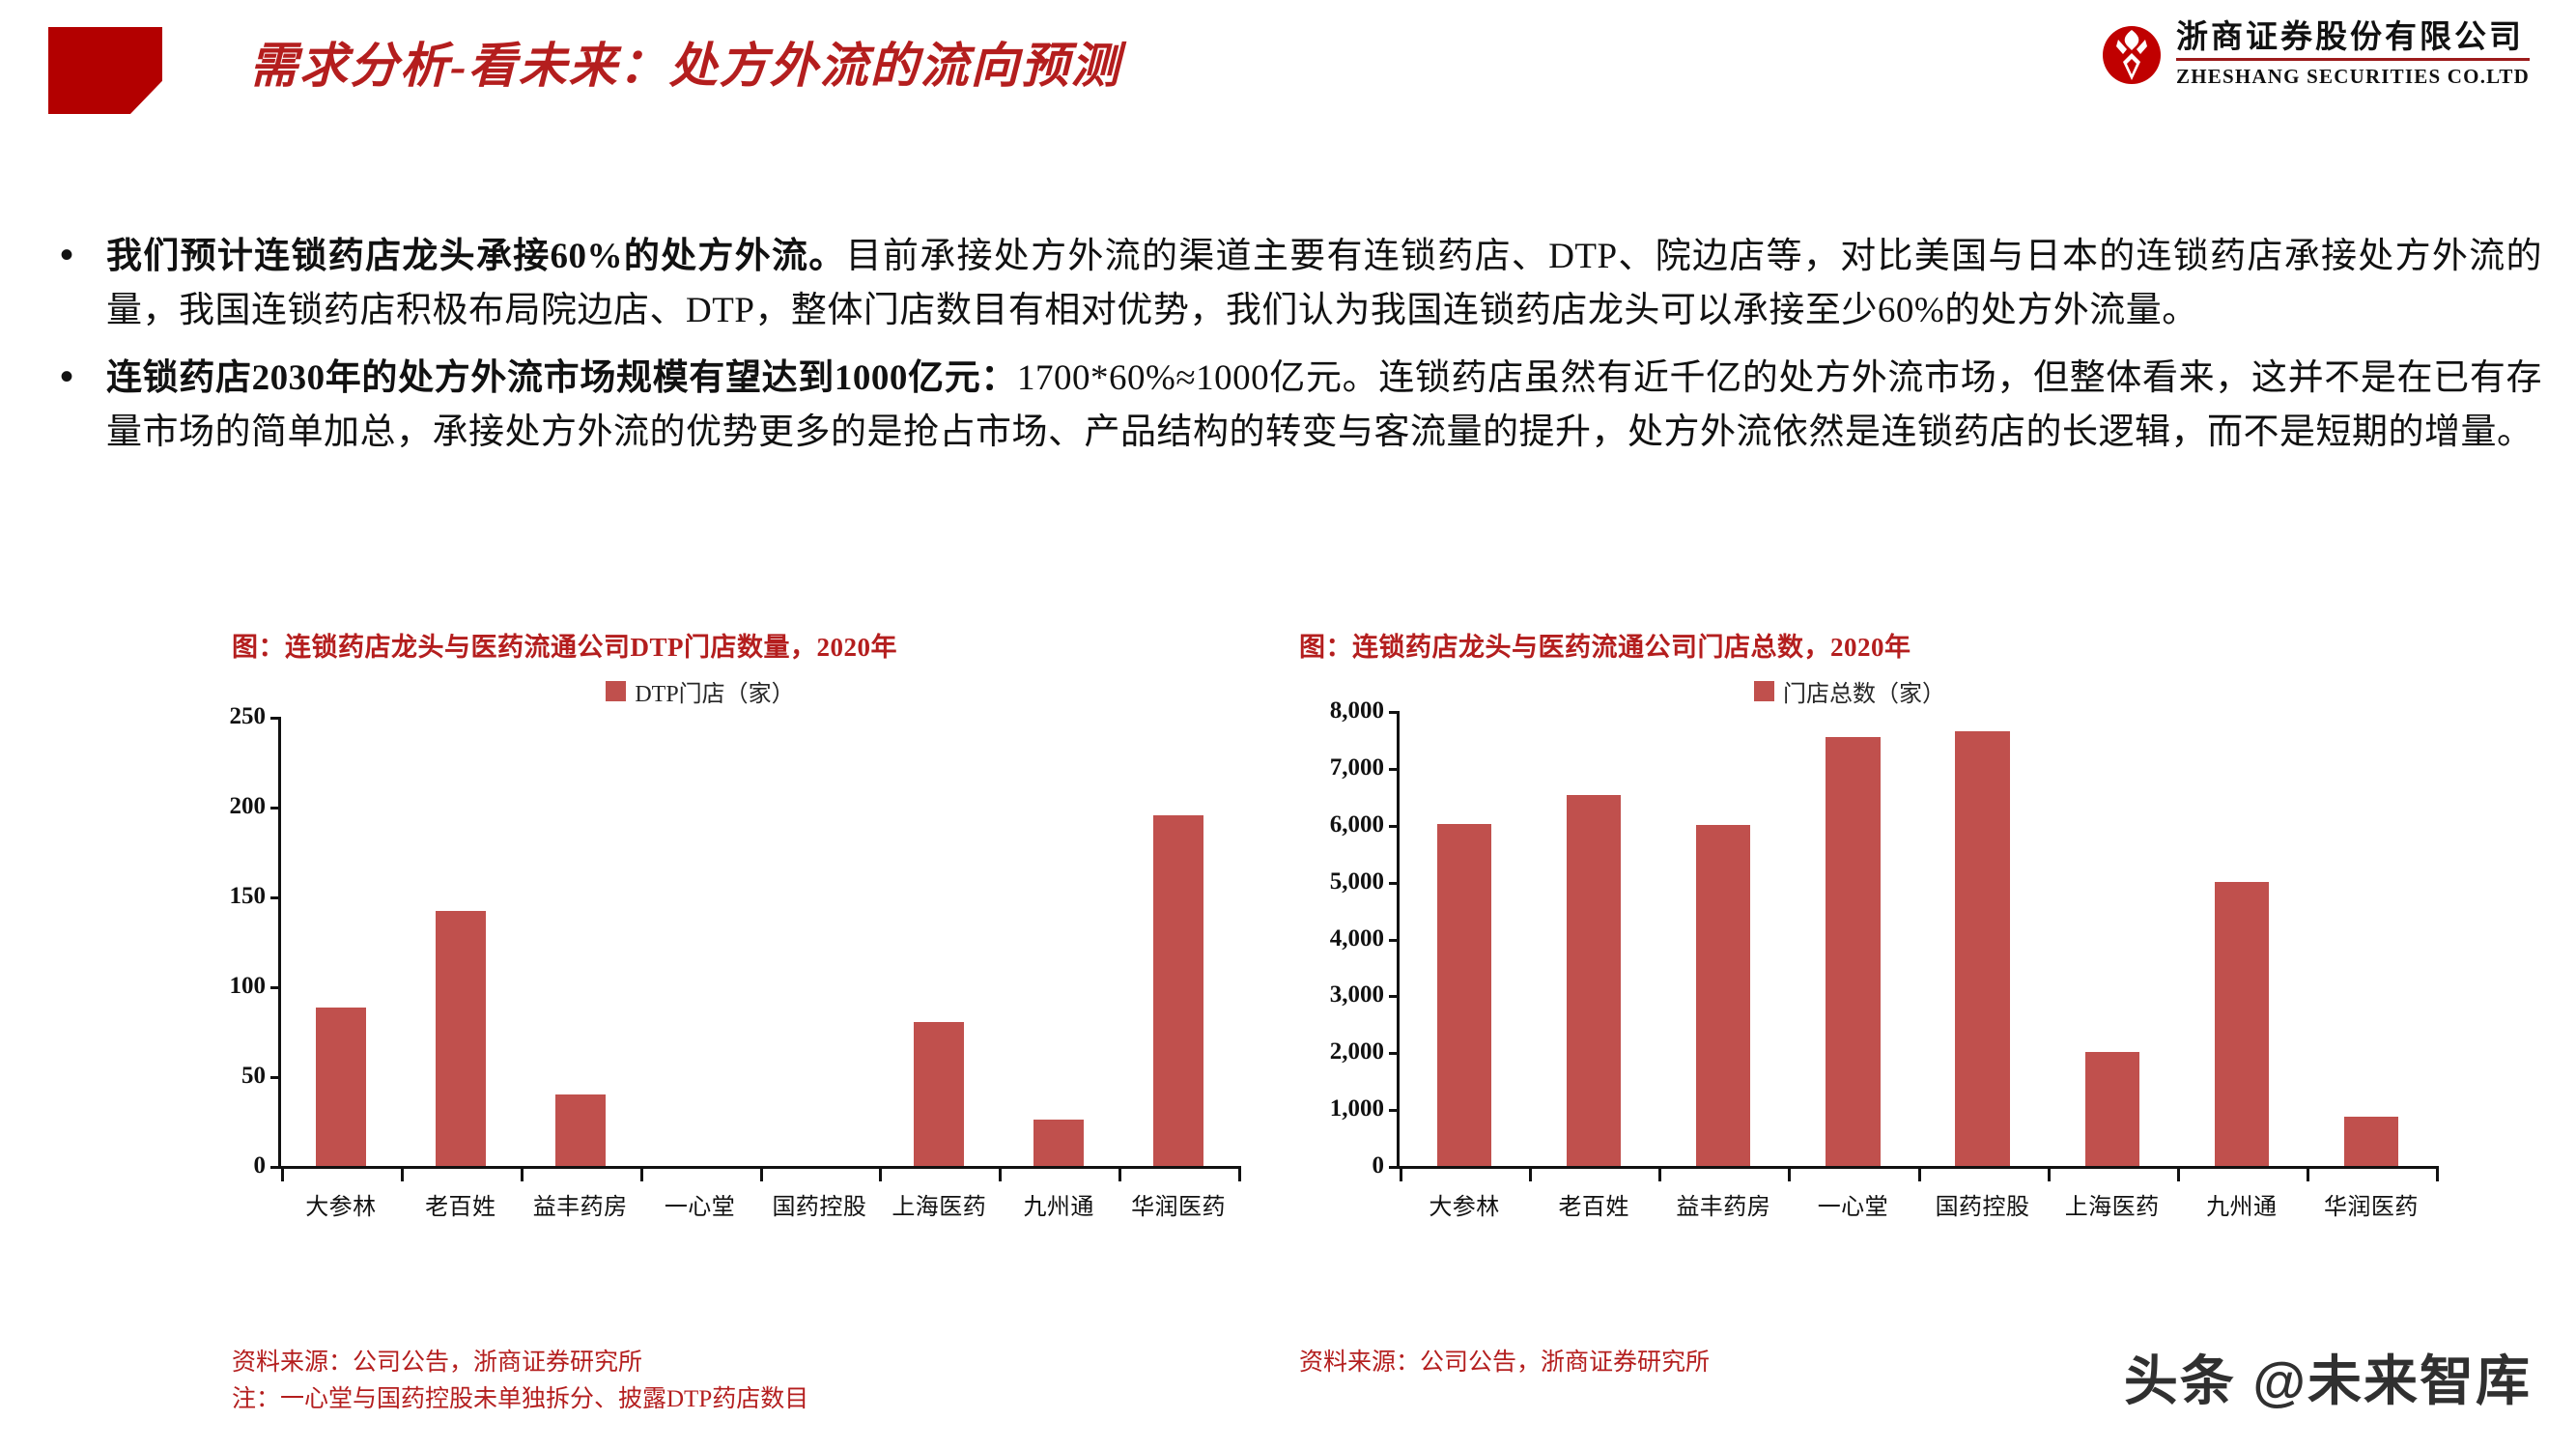 The height and width of the screenshot is (1449, 2576). Describe the element at coordinates (1365, 995) in the screenshot. I see `y-axis-tick-label: 3,000` at that location.